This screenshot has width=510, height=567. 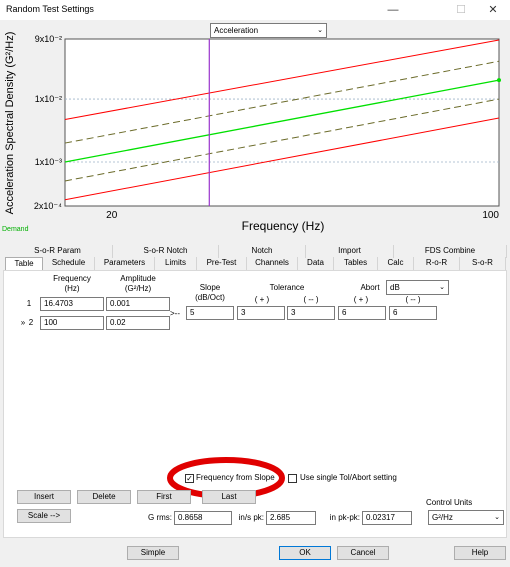 What do you see at coordinates (305, 553) in the screenshot?
I see `ok-button: OK` at bounding box center [305, 553].